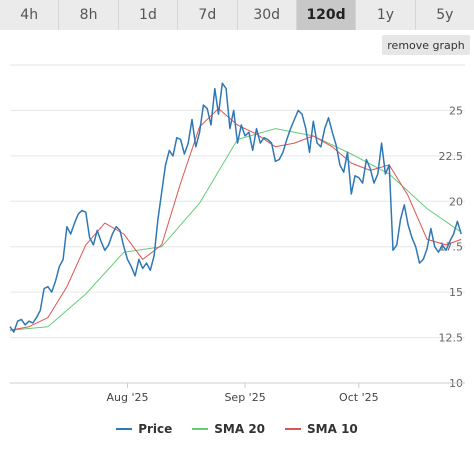 The height and width of the screenshot is (455, 474). What do you see at coordinates (456, 110) in the screenshot?
I see `y-tick-label: 25` at bounding box center [456, 110].